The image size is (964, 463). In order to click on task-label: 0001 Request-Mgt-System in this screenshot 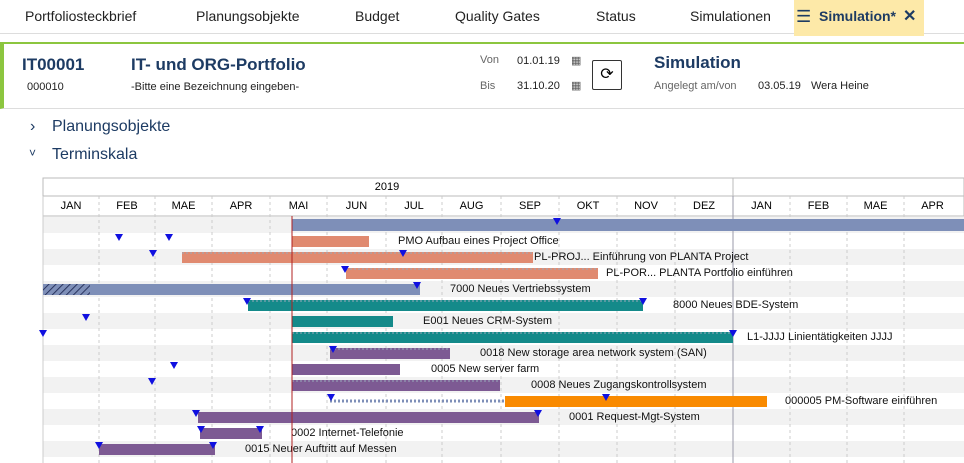, I will do `click(634, 417)`.